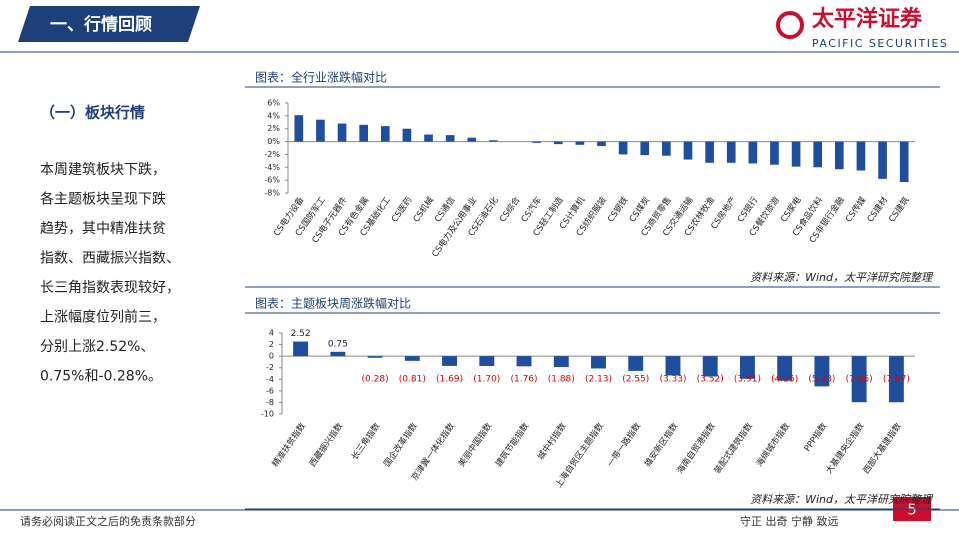  I want to click on value-label: (1.70), so click(486, 380).